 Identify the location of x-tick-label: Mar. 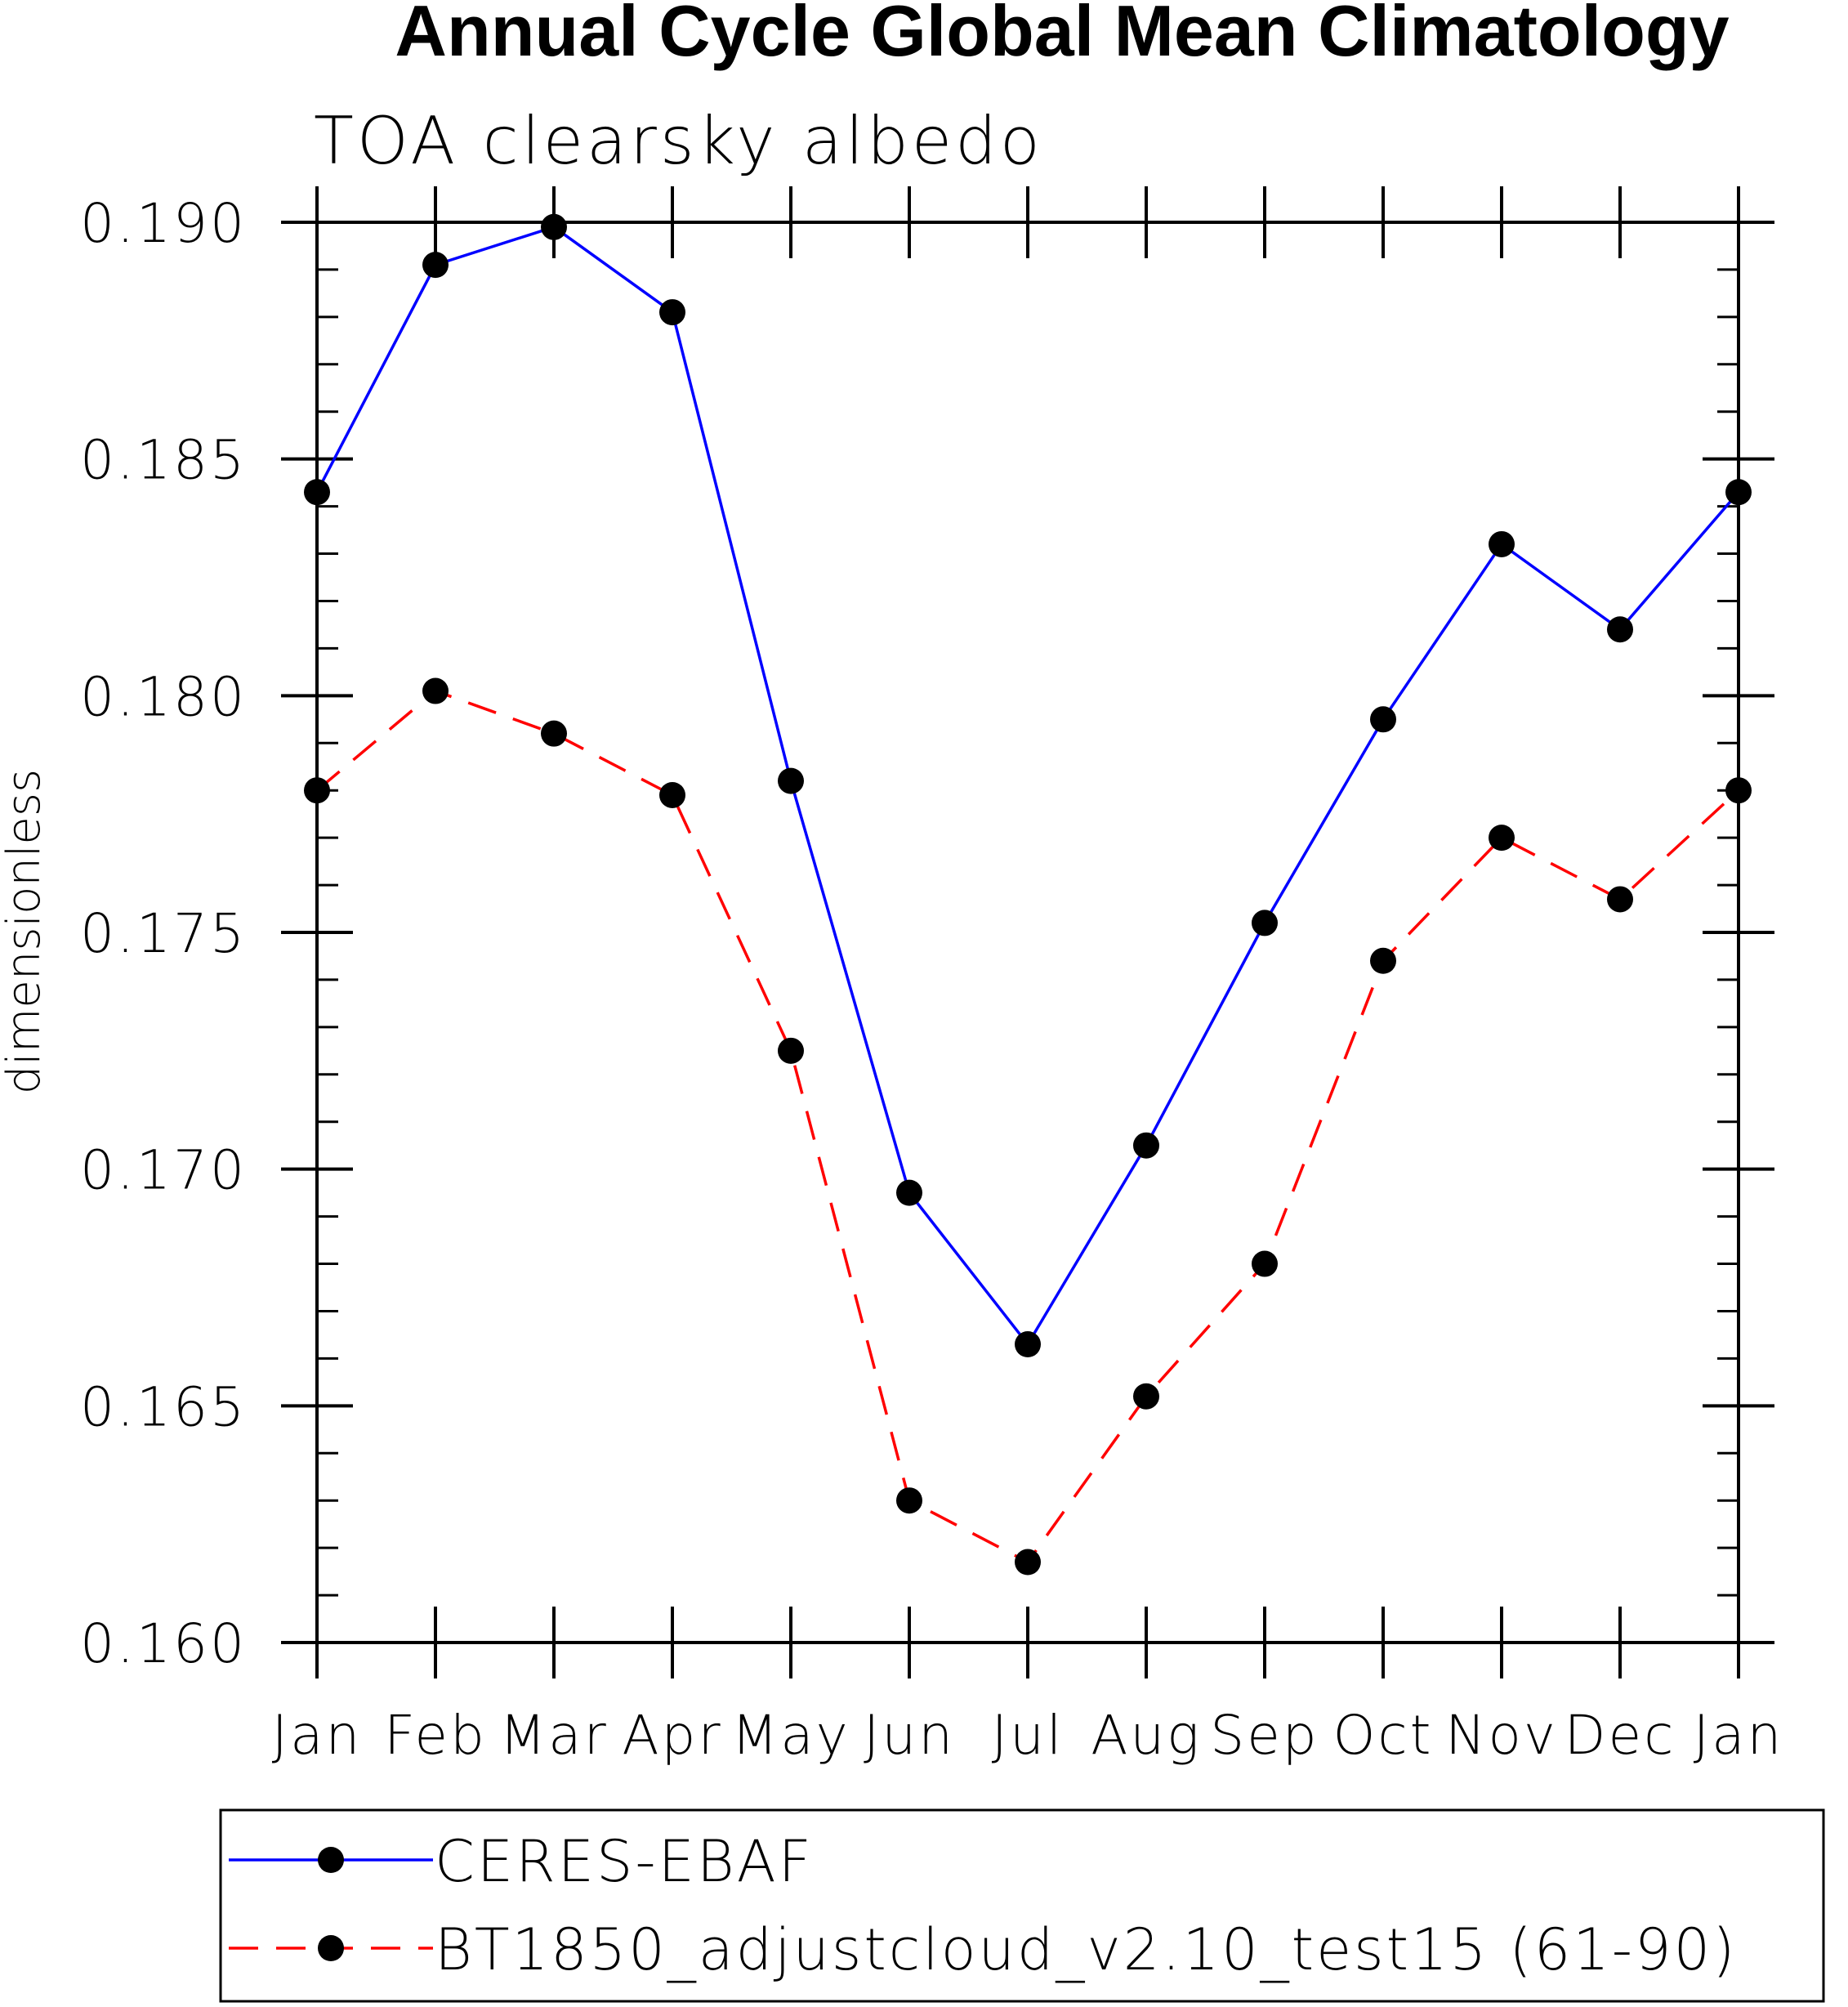
(554, 1735).